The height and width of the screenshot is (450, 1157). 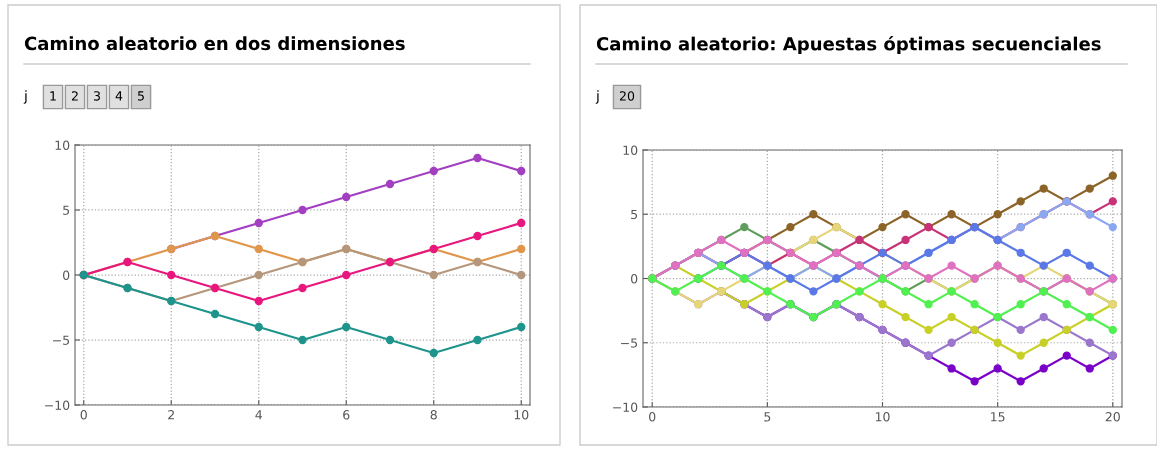 What do you see at coordinates (433, 415) in the screenshot?
I see `x-tick-label: 8` at bounding box center [433, 415].